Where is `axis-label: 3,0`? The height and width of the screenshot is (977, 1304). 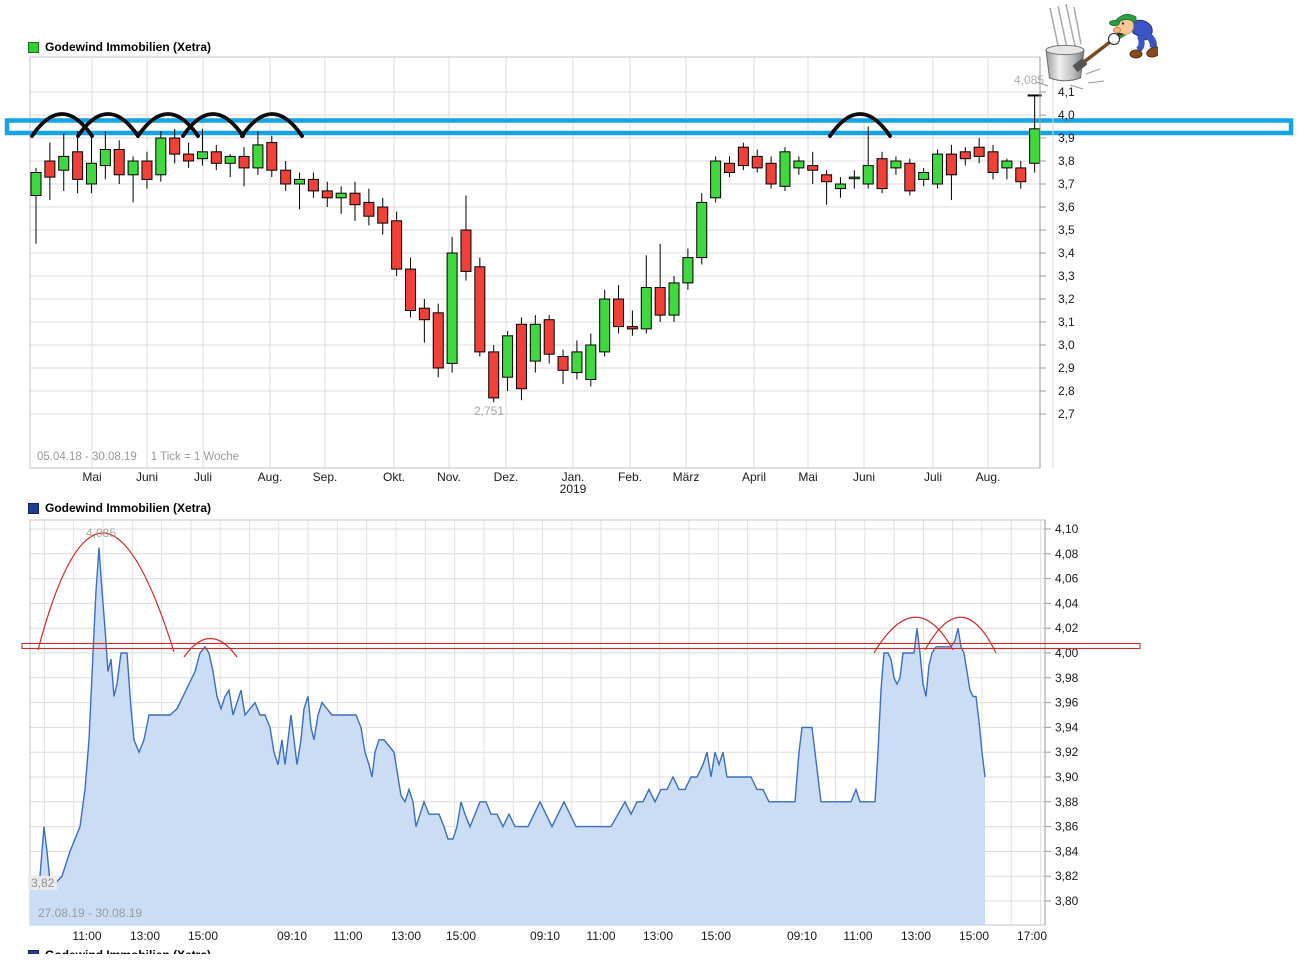 axis-label: 3,0 is located at coordinates (1066, 345).